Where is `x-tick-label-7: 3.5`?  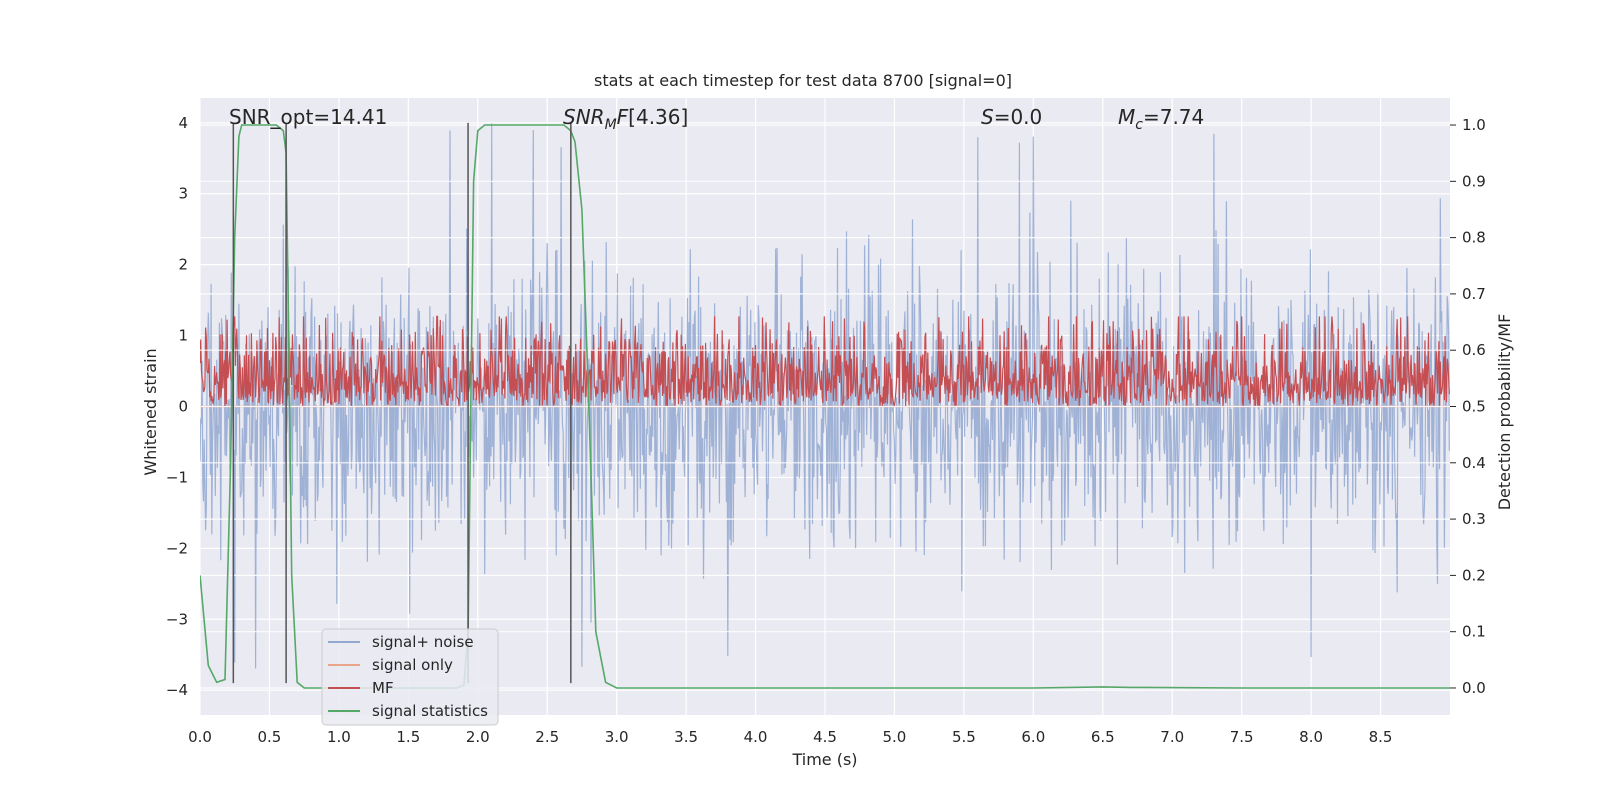
x-tick-label-7: 3.5 is located at coordinates (686, 737).